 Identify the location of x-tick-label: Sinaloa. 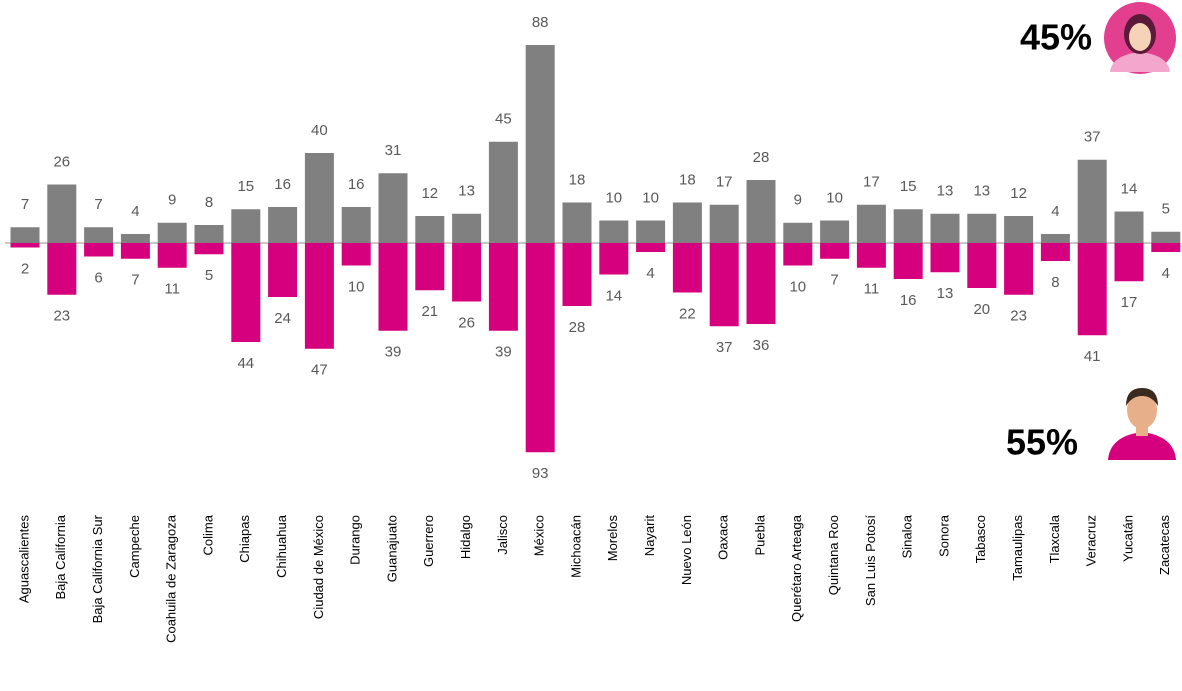
(907, 536).